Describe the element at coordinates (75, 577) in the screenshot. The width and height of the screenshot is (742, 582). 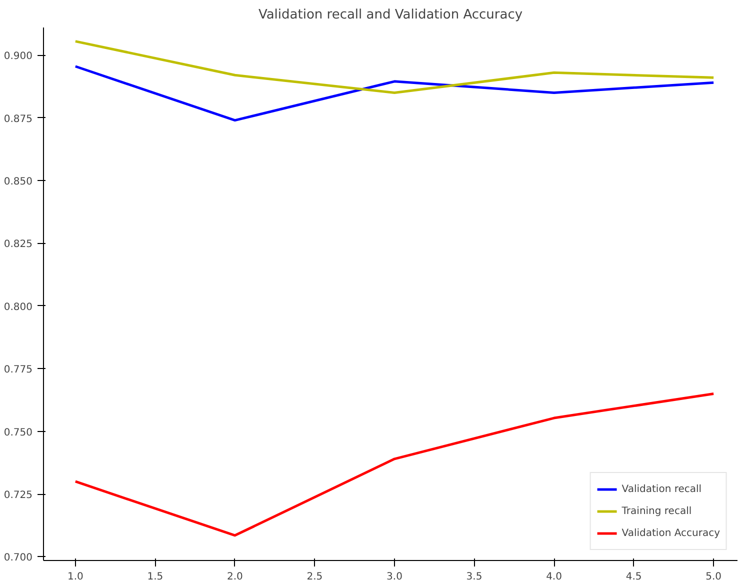
I see `x-tick-label: 1.0` at that location.